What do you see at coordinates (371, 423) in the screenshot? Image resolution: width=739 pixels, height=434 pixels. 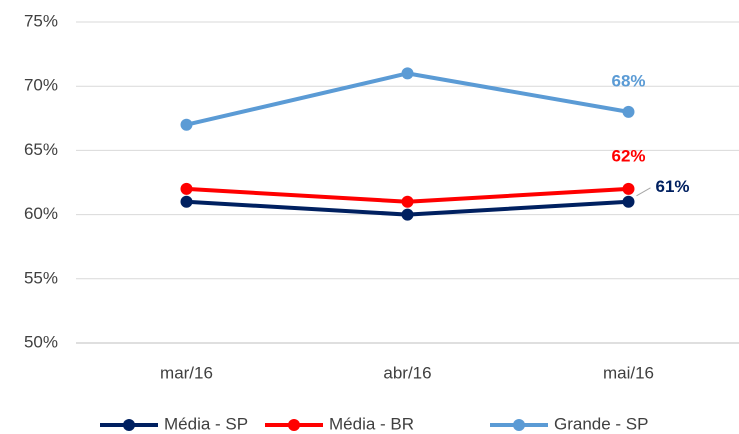 I see `legend-label: Média - BR` at bounding box center [371, 423].